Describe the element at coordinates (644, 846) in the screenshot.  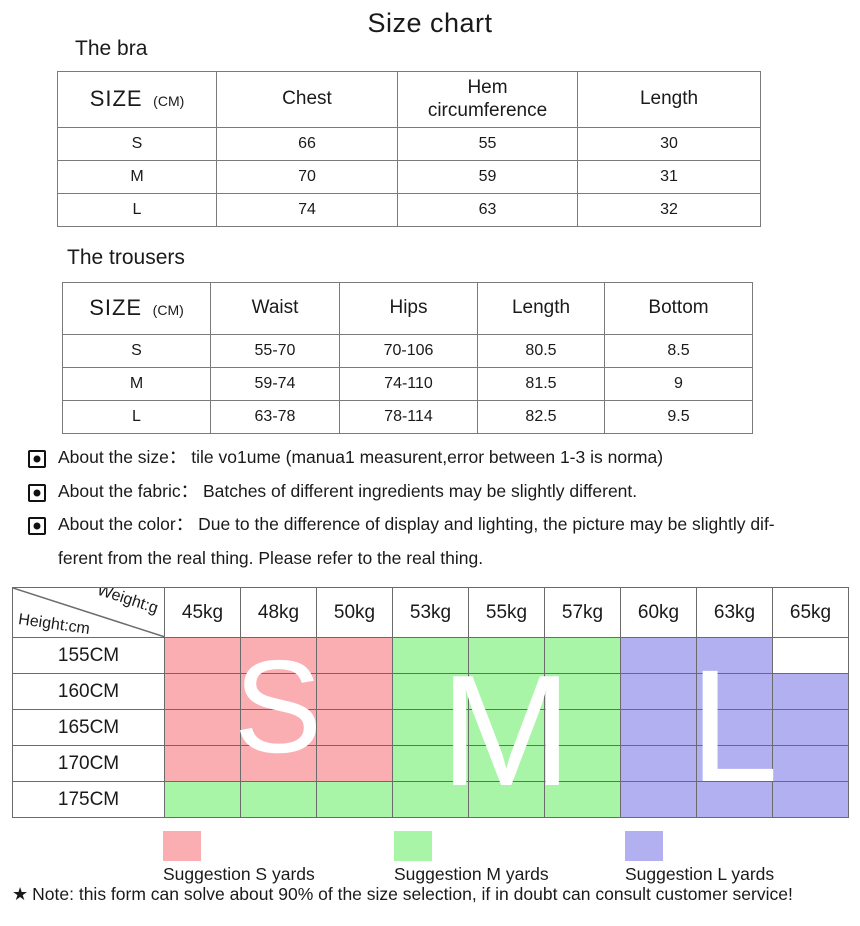
I see `legend-swatch-l` at that location.